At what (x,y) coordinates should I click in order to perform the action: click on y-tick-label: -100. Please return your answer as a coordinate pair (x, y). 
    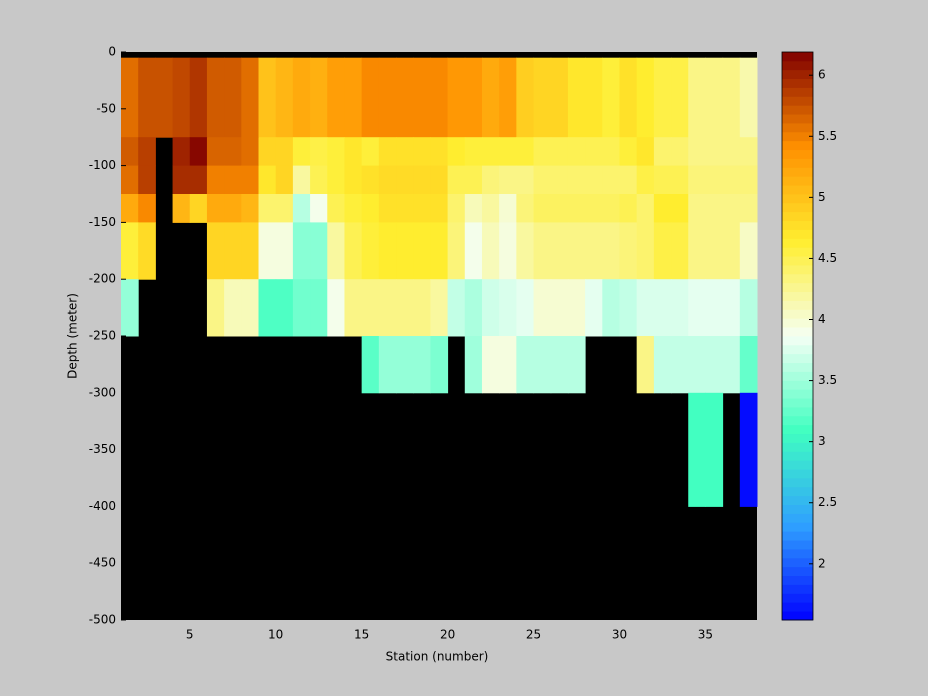
    Looking at the image, I should click on (102, 165).